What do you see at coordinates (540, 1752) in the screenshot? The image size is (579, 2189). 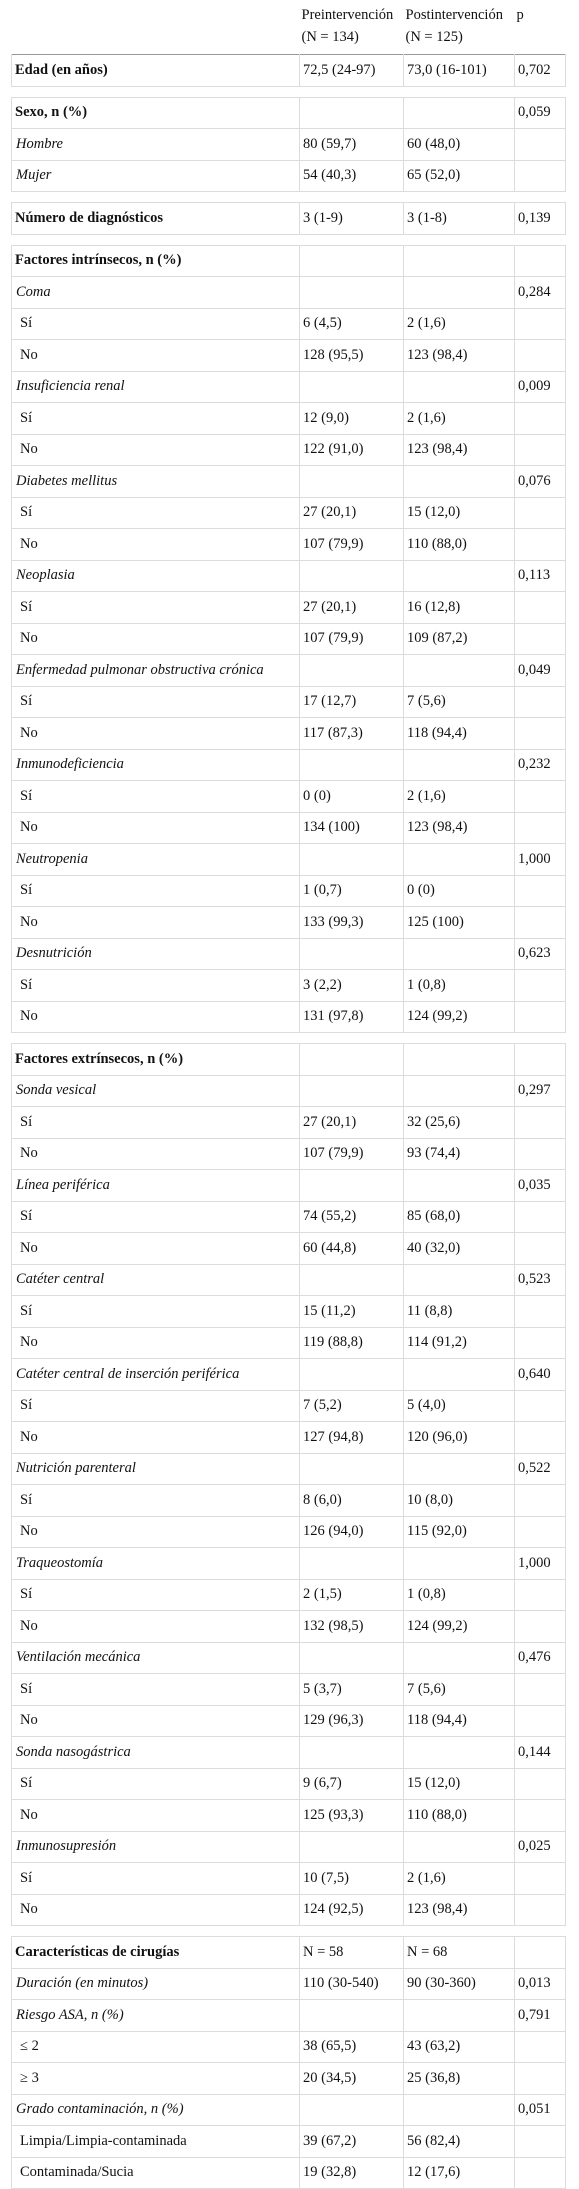 I see `cell: 0,144` at bounding box center [540, 1752].